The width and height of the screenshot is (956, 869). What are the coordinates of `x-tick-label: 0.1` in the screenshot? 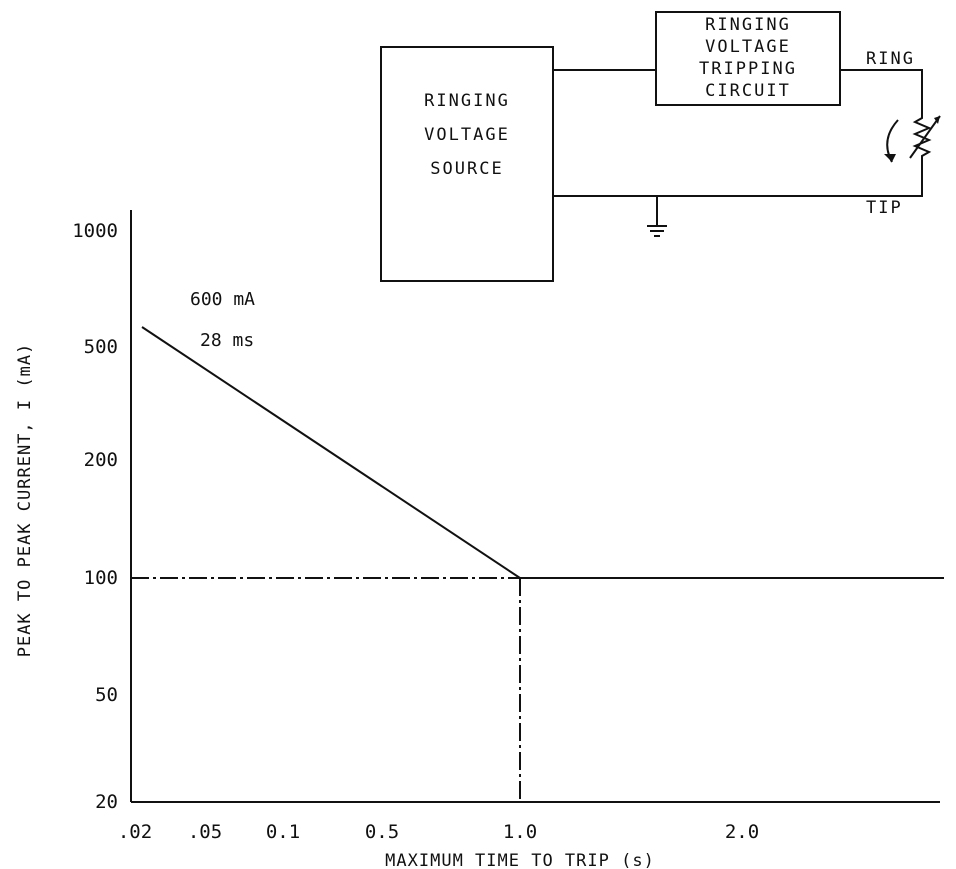 It's located at (283, 832).